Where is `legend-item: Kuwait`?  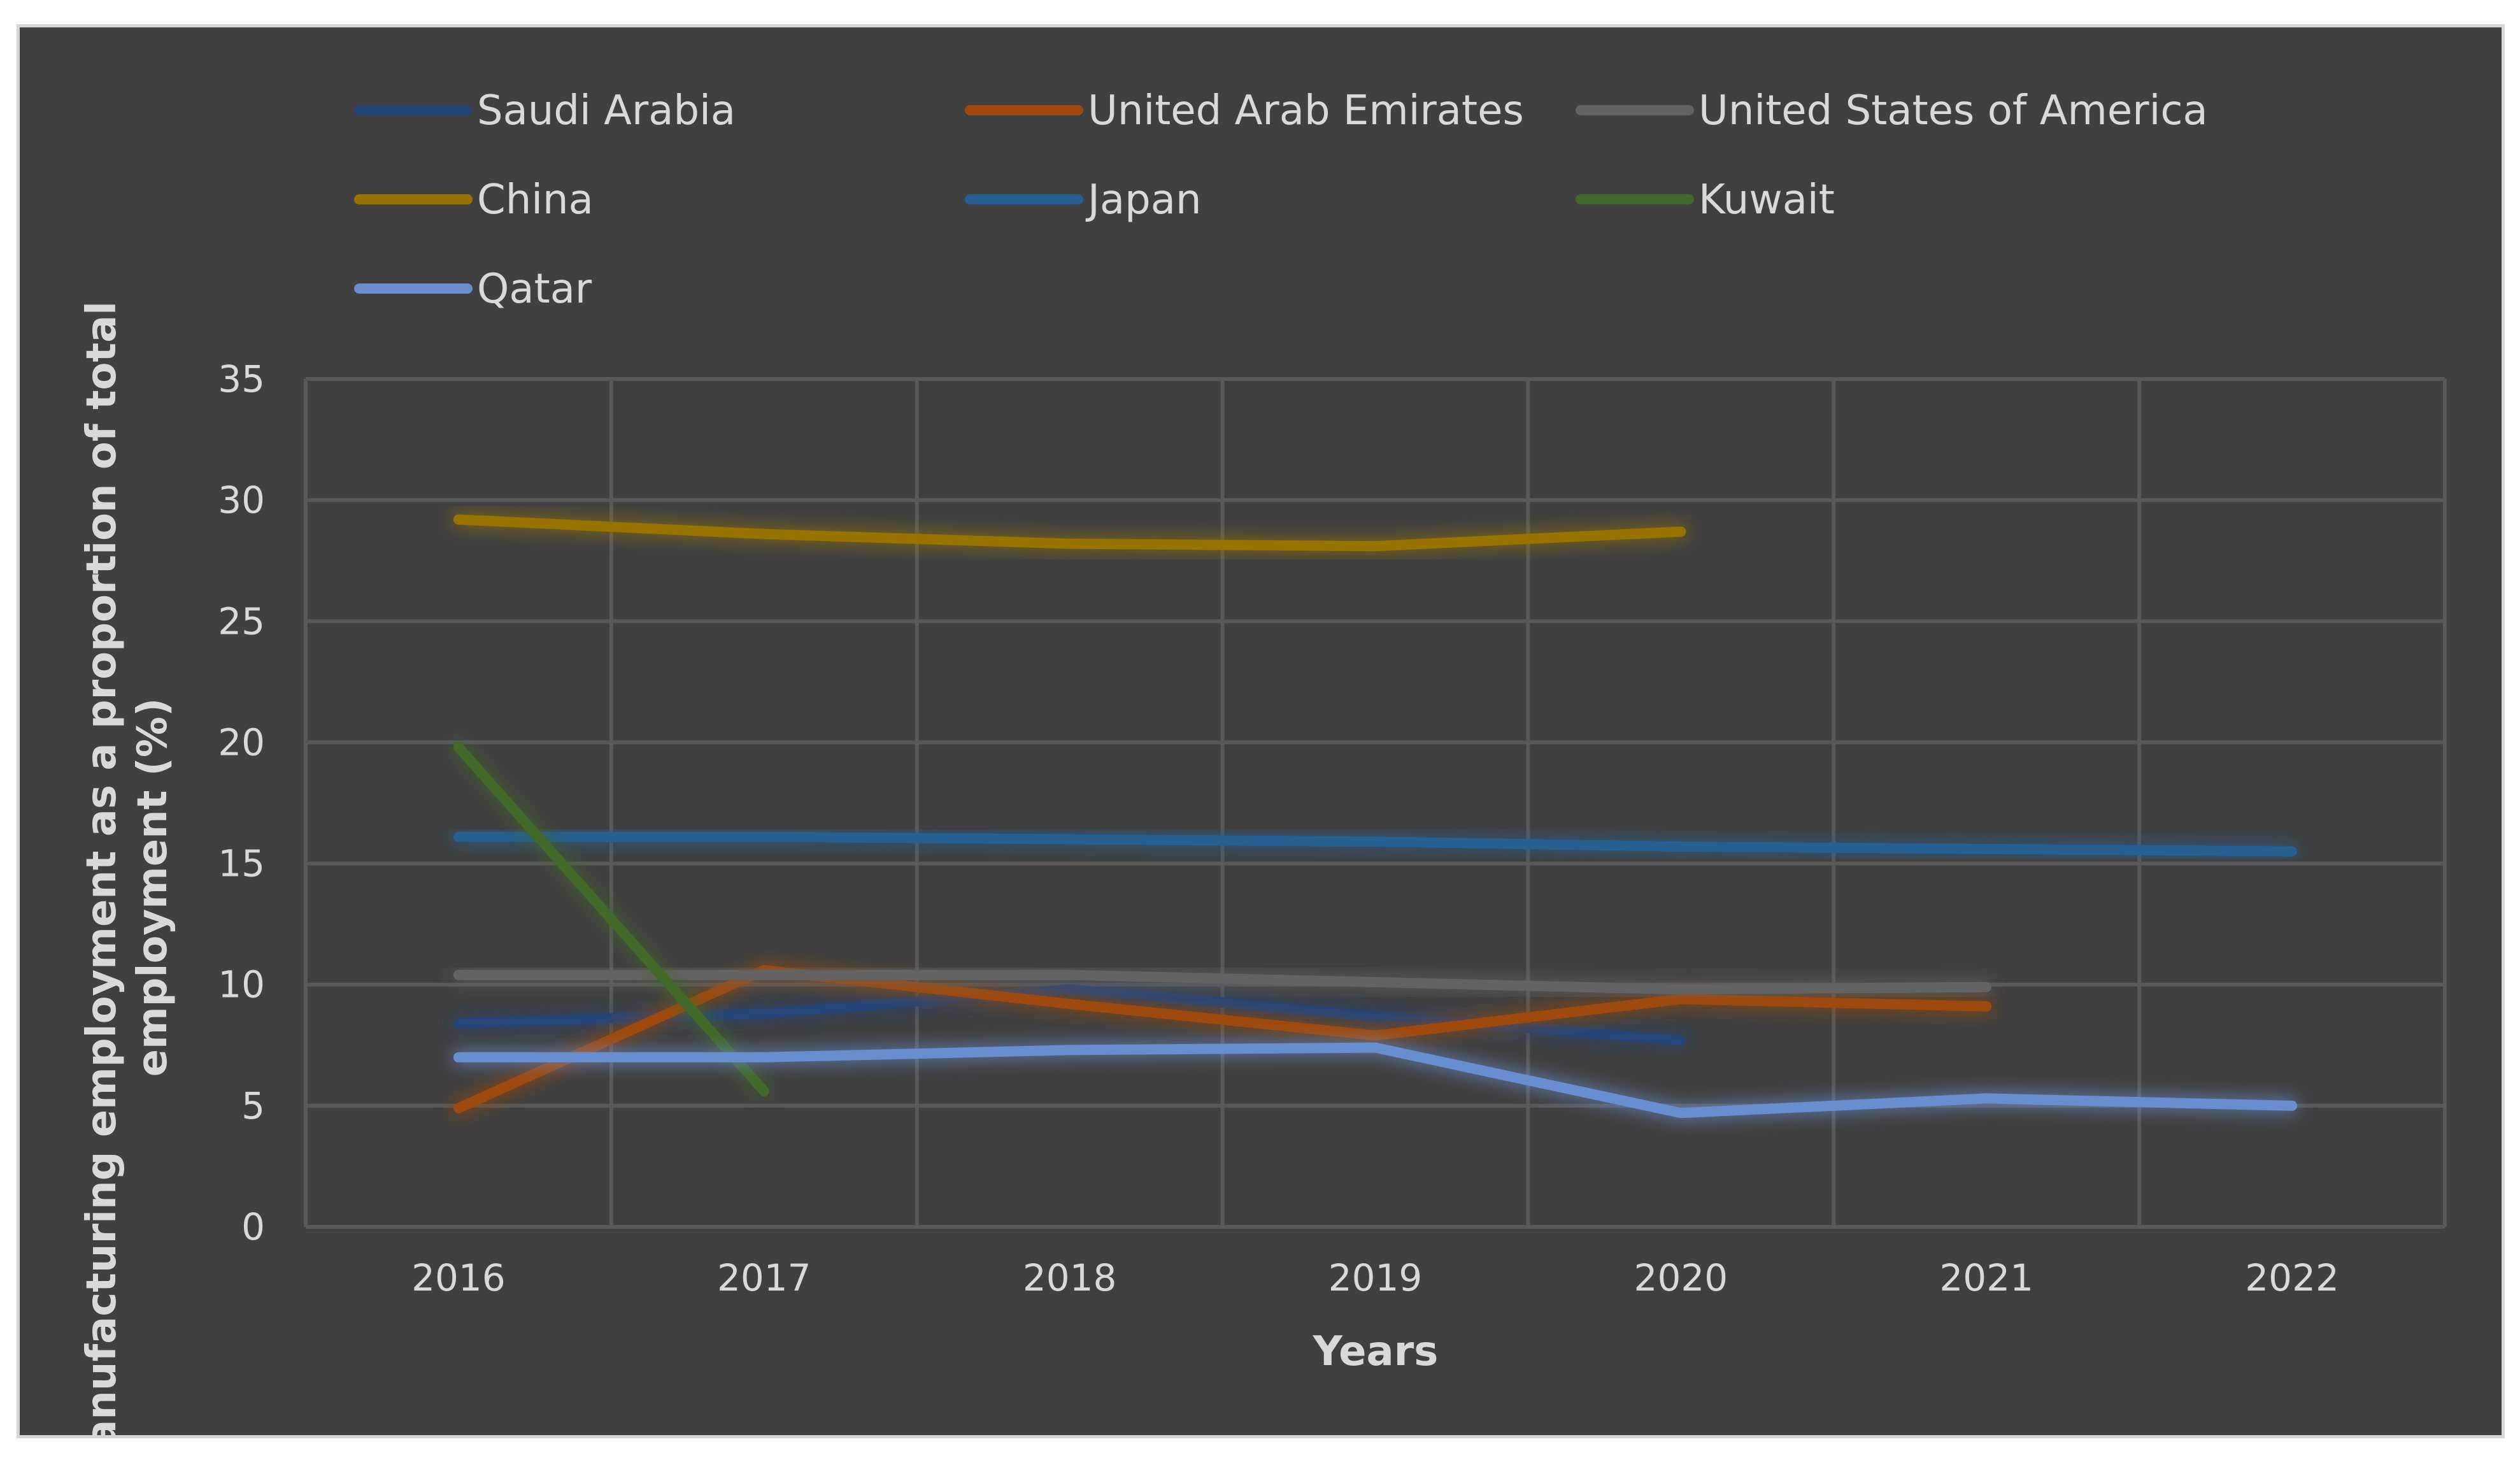
legend-item: Kuwait is located at coordinates (1705, 200).